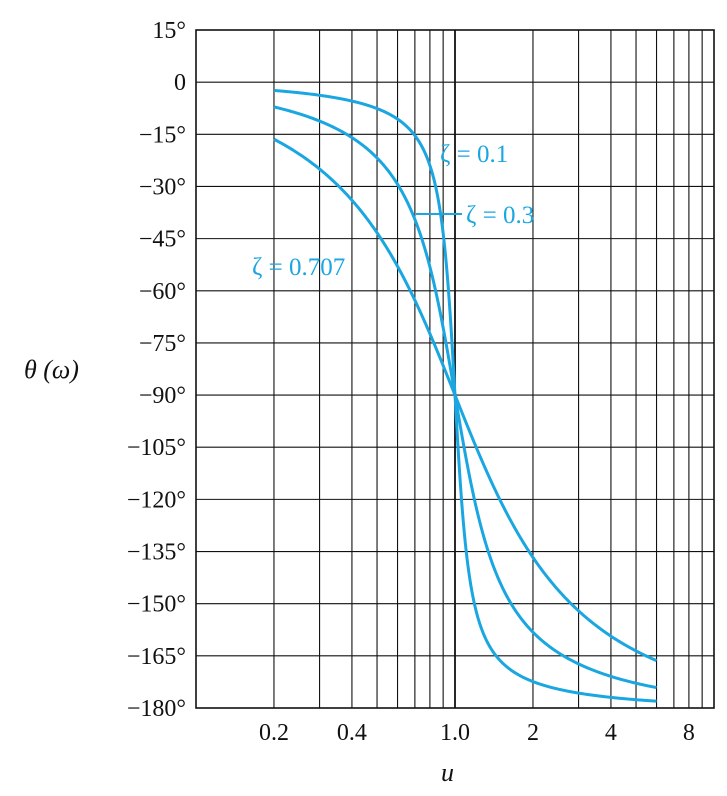  Describe the element at coordinates (156, 500) in the screenshot. I see `y-tick-label: −120°` at that location.